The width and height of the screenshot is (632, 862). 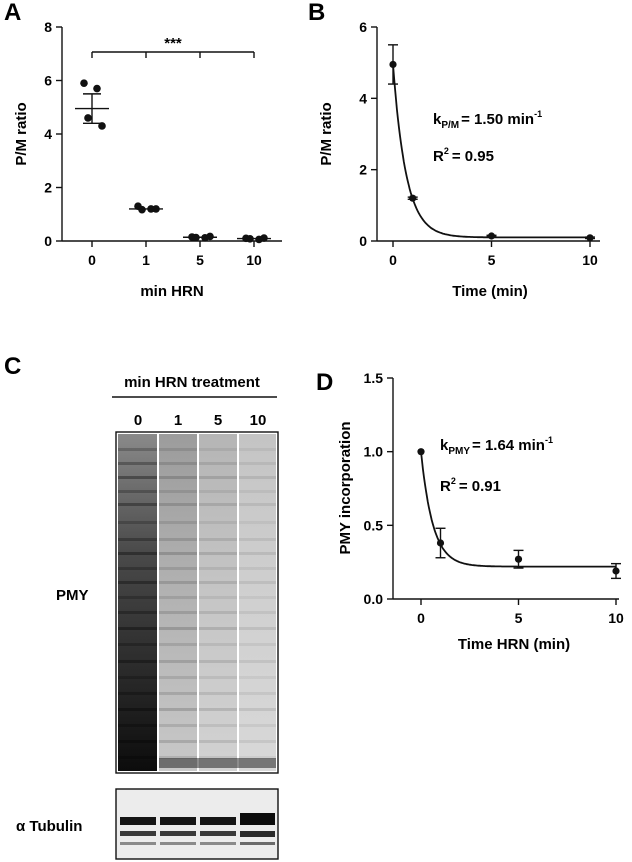 What do you see at coordinates (12, 13) in the screenshot?
I see `panel-label-a: A` at bounding box center [12, 13].